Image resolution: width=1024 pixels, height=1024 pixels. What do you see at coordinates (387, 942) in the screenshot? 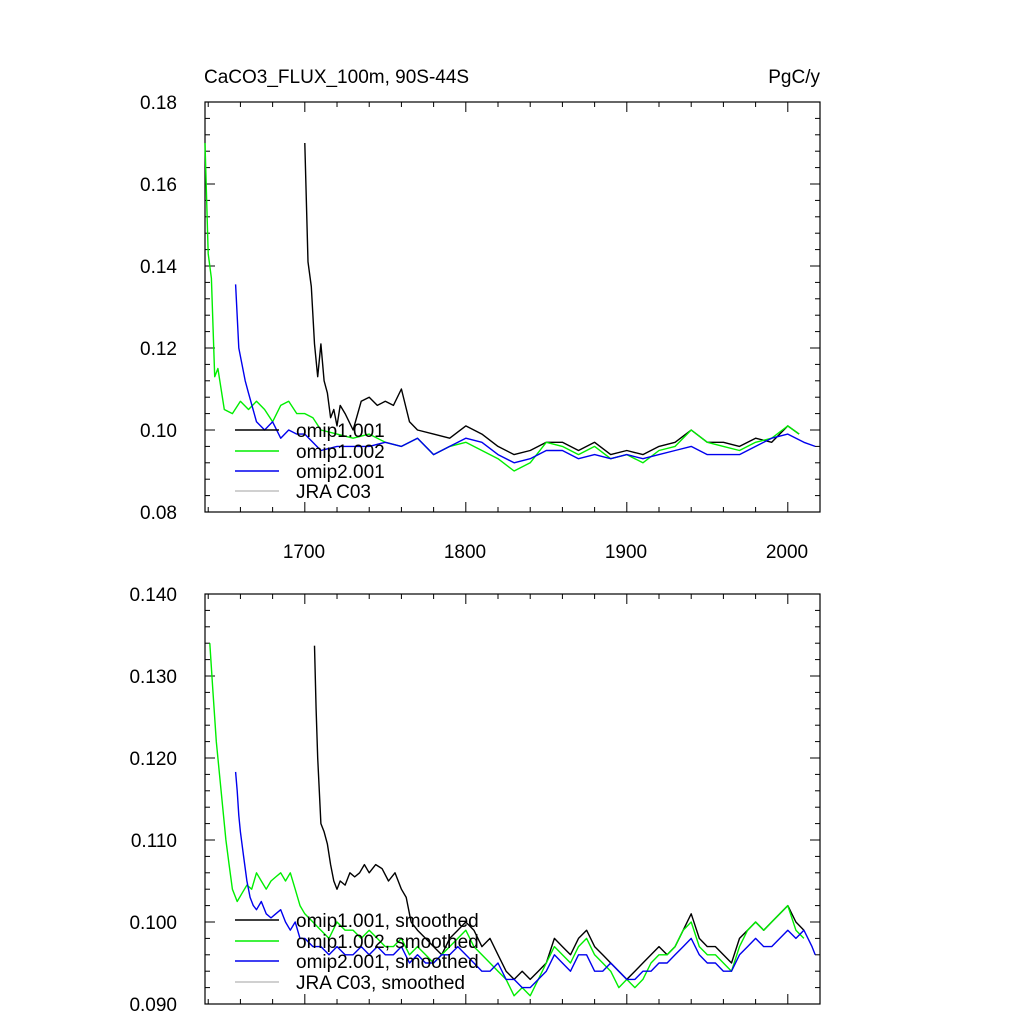
I see `legend-label: omip1.002, smoothed` at bounding box center [387, 942].